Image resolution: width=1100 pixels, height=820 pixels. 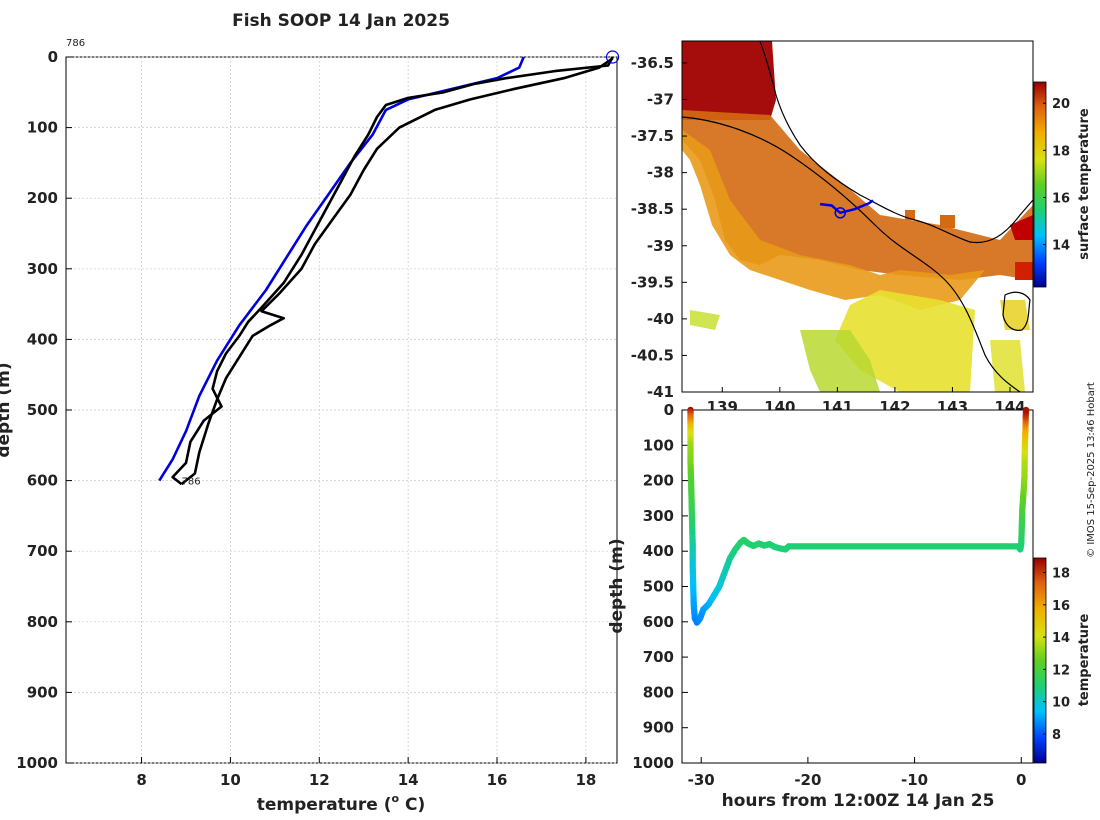 I want to click on map-y-tick-label: -39, so click(x=660, y=246).